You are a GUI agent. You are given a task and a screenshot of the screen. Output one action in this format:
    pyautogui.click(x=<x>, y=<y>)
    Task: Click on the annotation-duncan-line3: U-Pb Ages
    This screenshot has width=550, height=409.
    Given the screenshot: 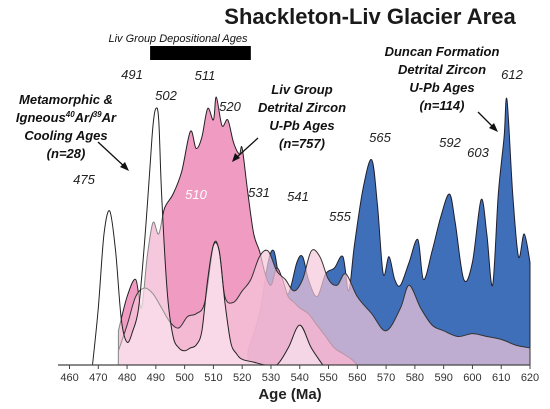 What is the action you would take?
    pyautogui.click(x=441, y=87)
    